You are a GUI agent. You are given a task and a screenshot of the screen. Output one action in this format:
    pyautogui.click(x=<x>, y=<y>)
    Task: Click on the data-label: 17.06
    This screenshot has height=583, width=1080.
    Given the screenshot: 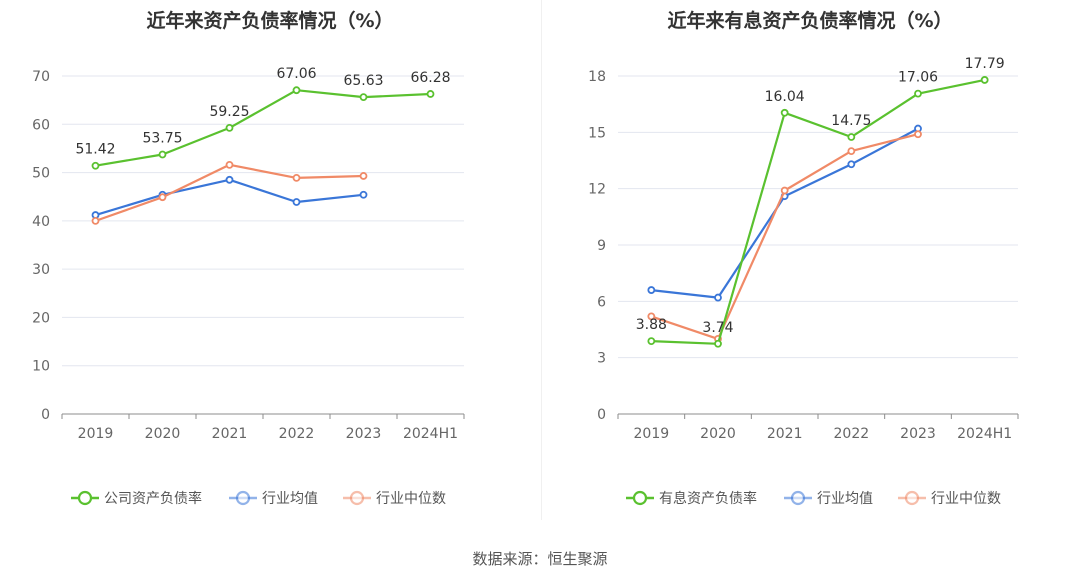 What is the action you would take?
    pyautogui.click(x=918, y=78)
    